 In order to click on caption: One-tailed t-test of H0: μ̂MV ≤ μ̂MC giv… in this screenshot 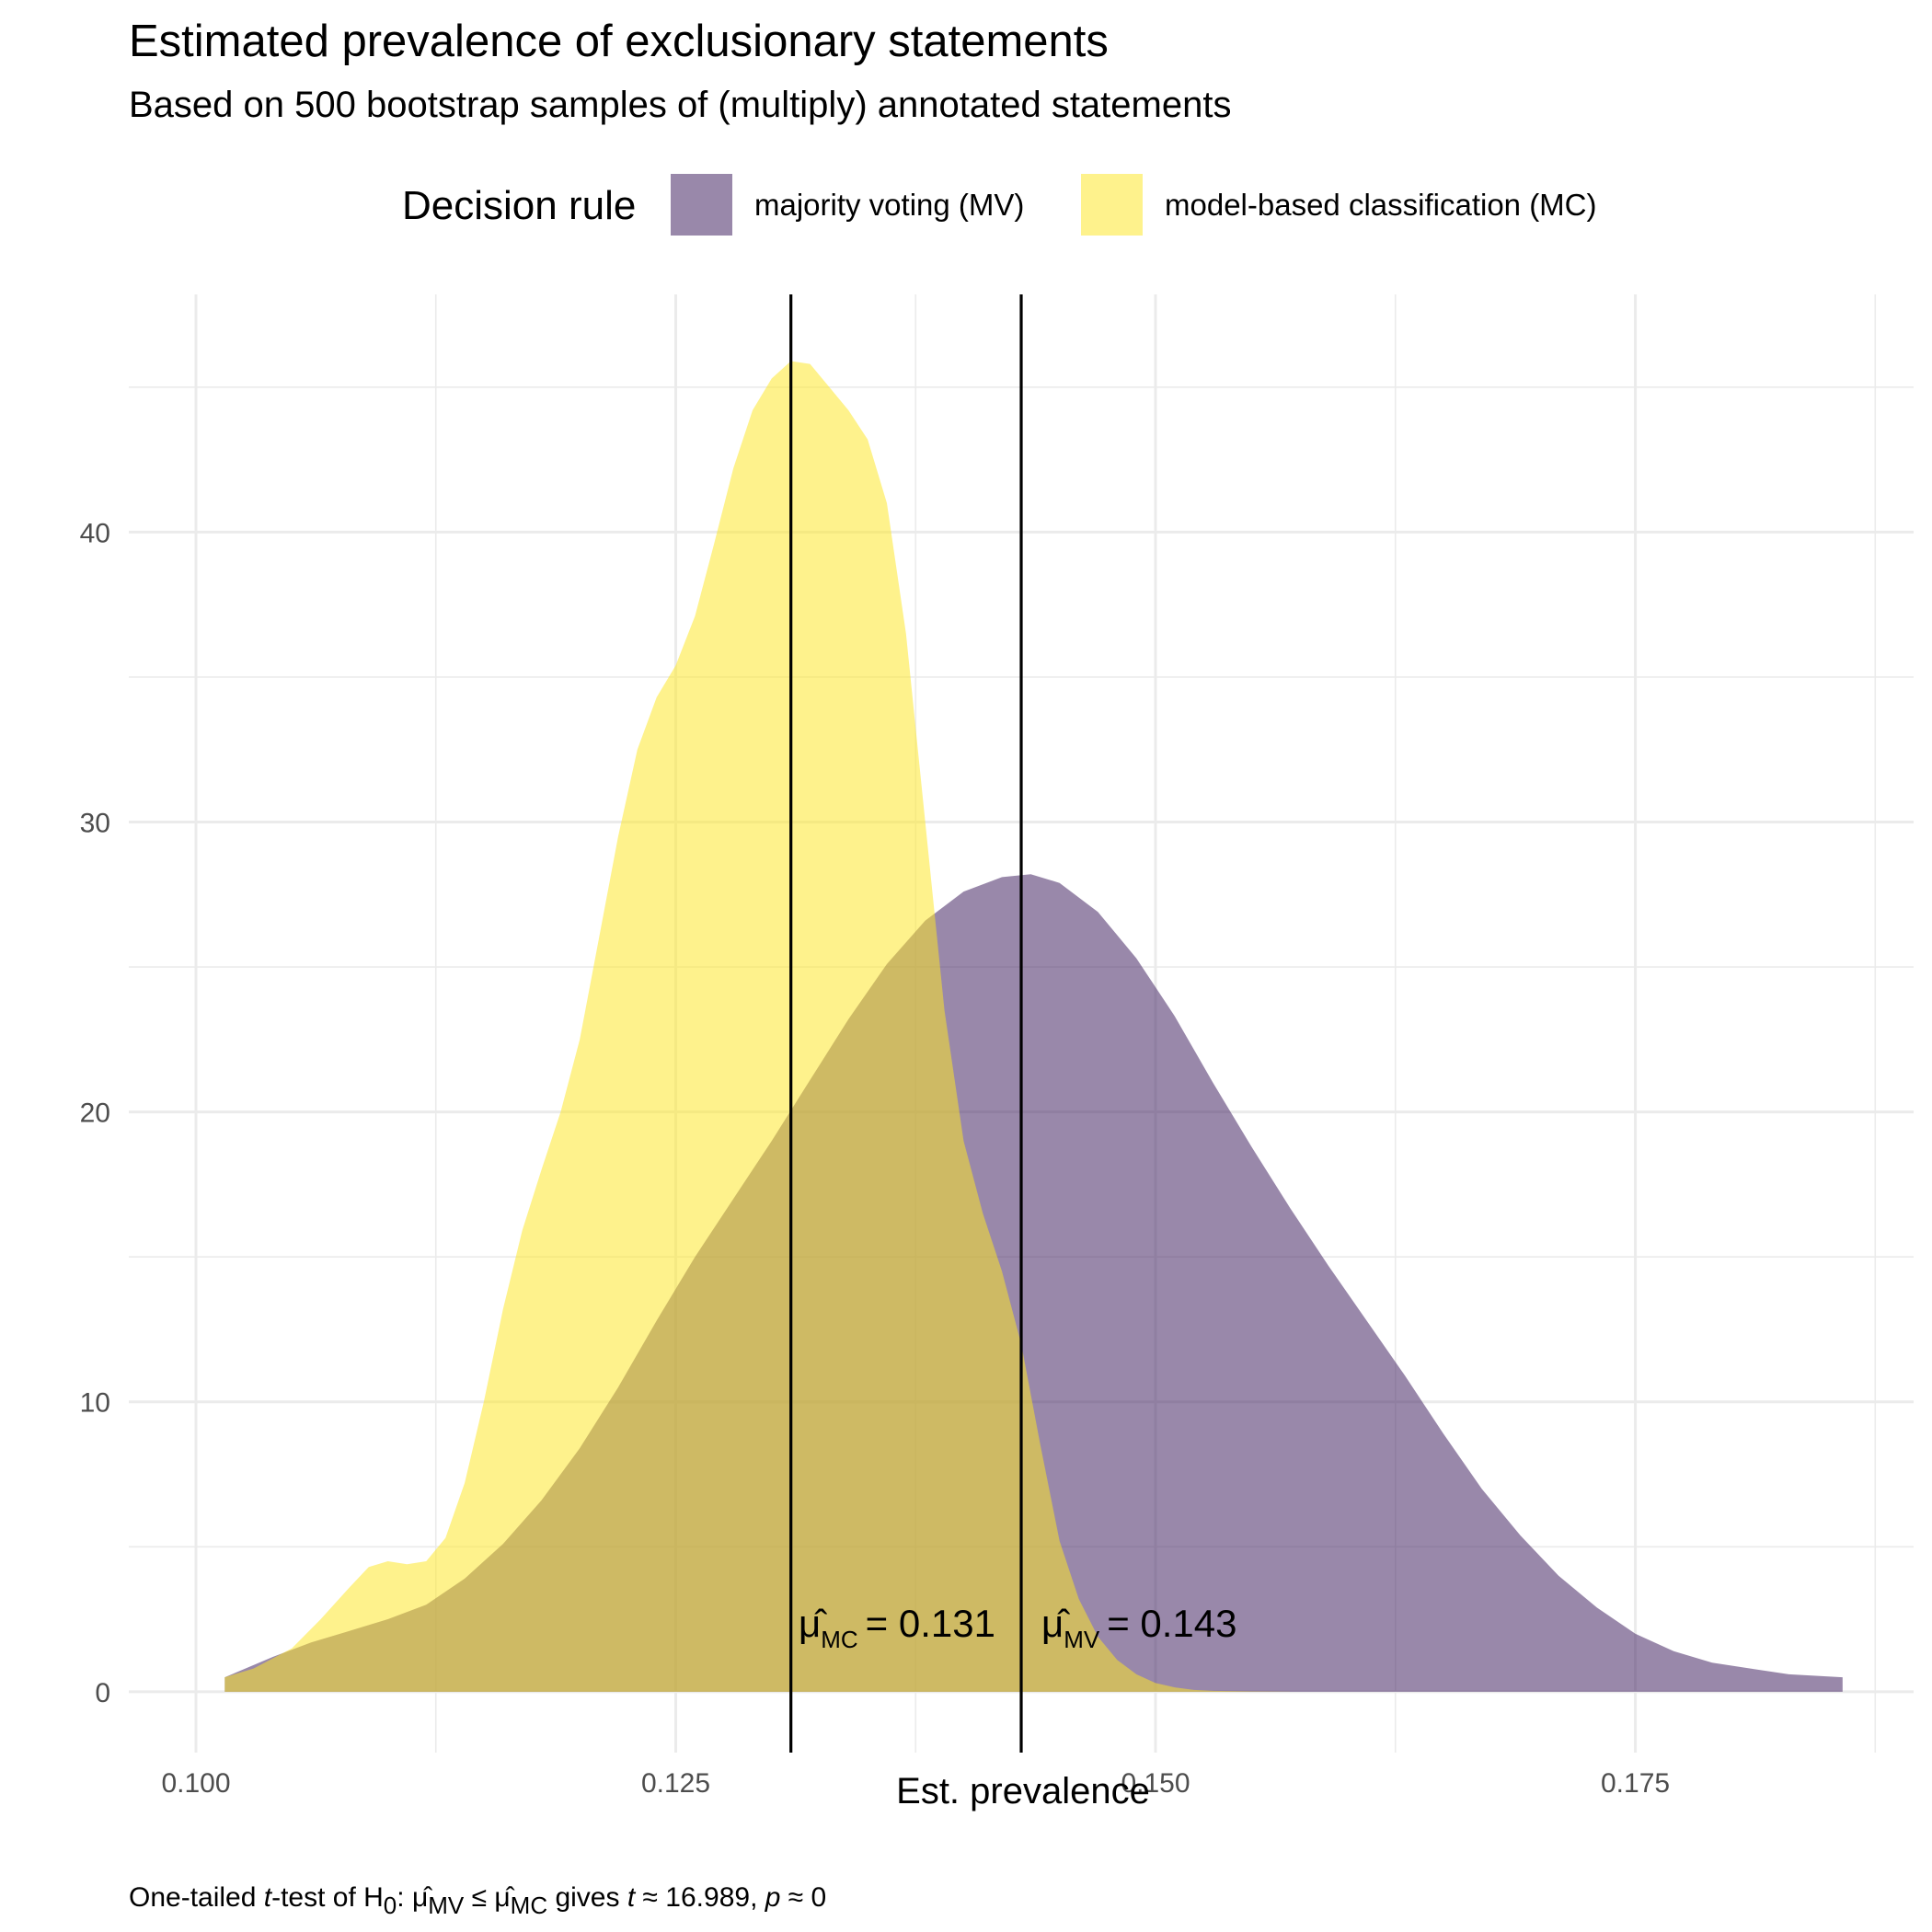, I will do `click(477, 1901)`.